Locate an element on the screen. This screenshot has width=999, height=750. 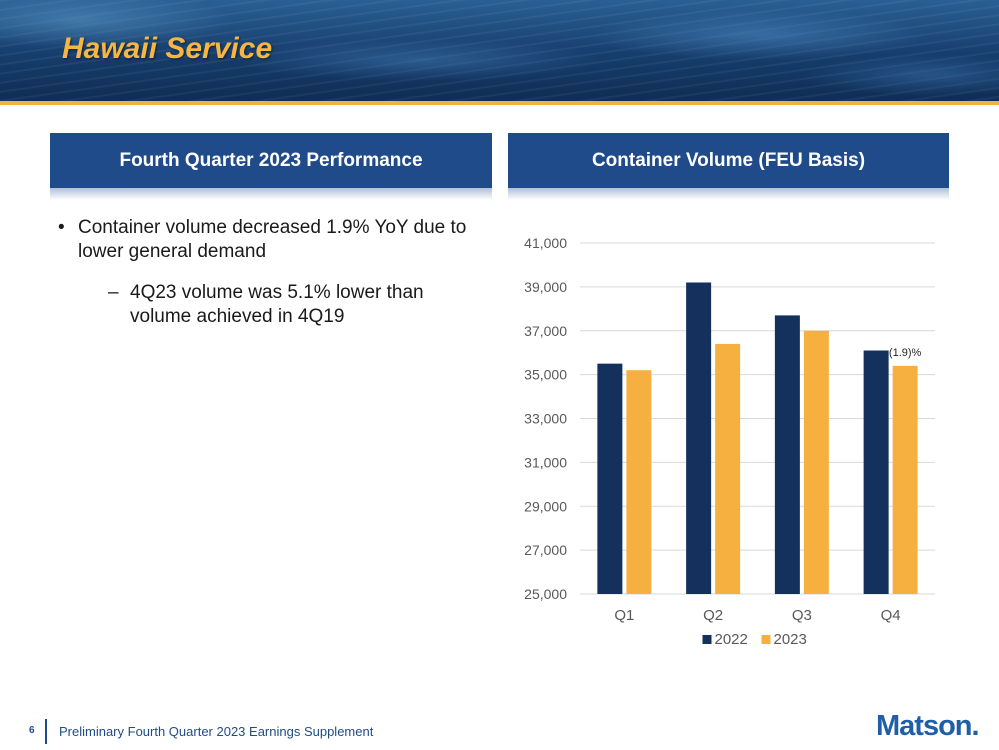
legend-swatch-2023 is located at coordinates (766, 639).